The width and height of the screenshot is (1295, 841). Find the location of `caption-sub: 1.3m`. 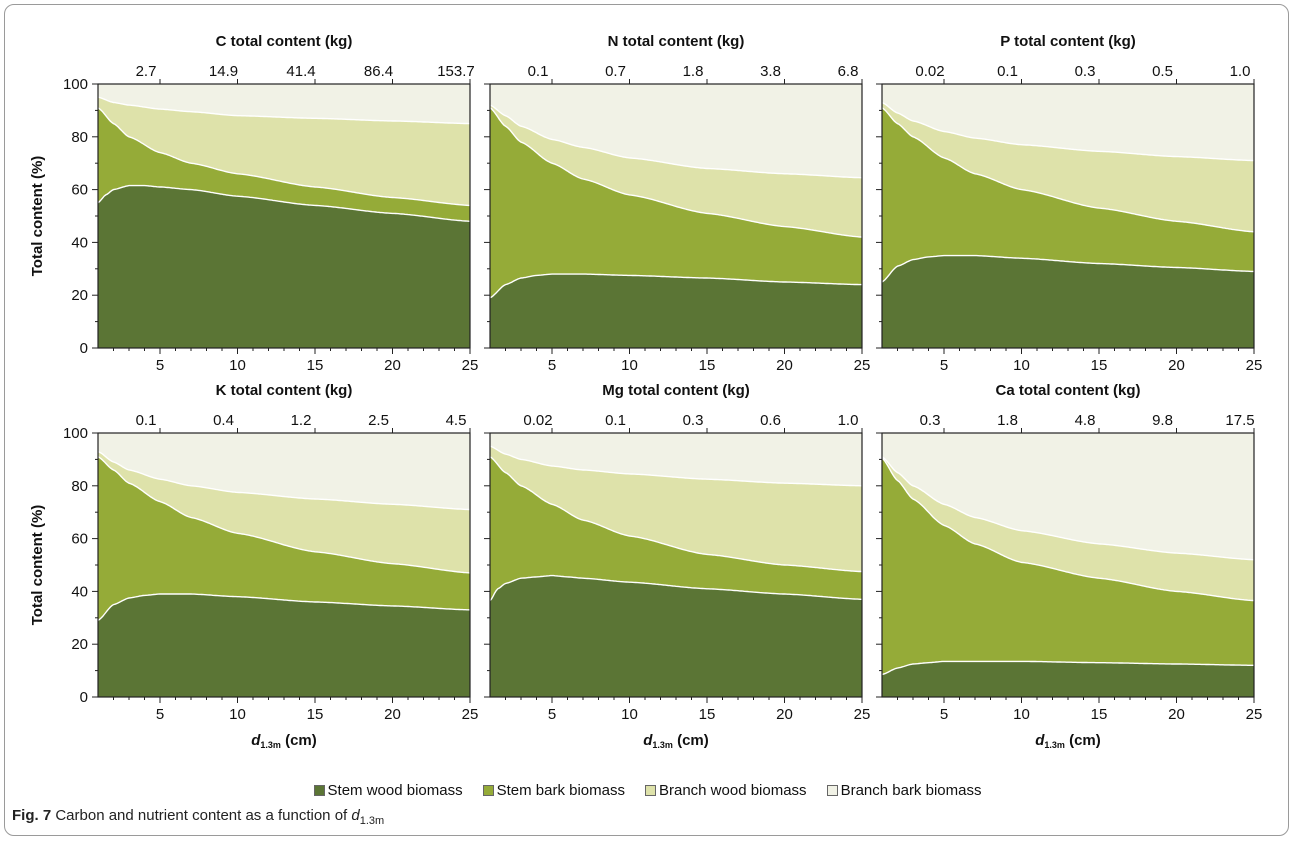

caption-sub: 1.3m is located at coordinates (372, 821).